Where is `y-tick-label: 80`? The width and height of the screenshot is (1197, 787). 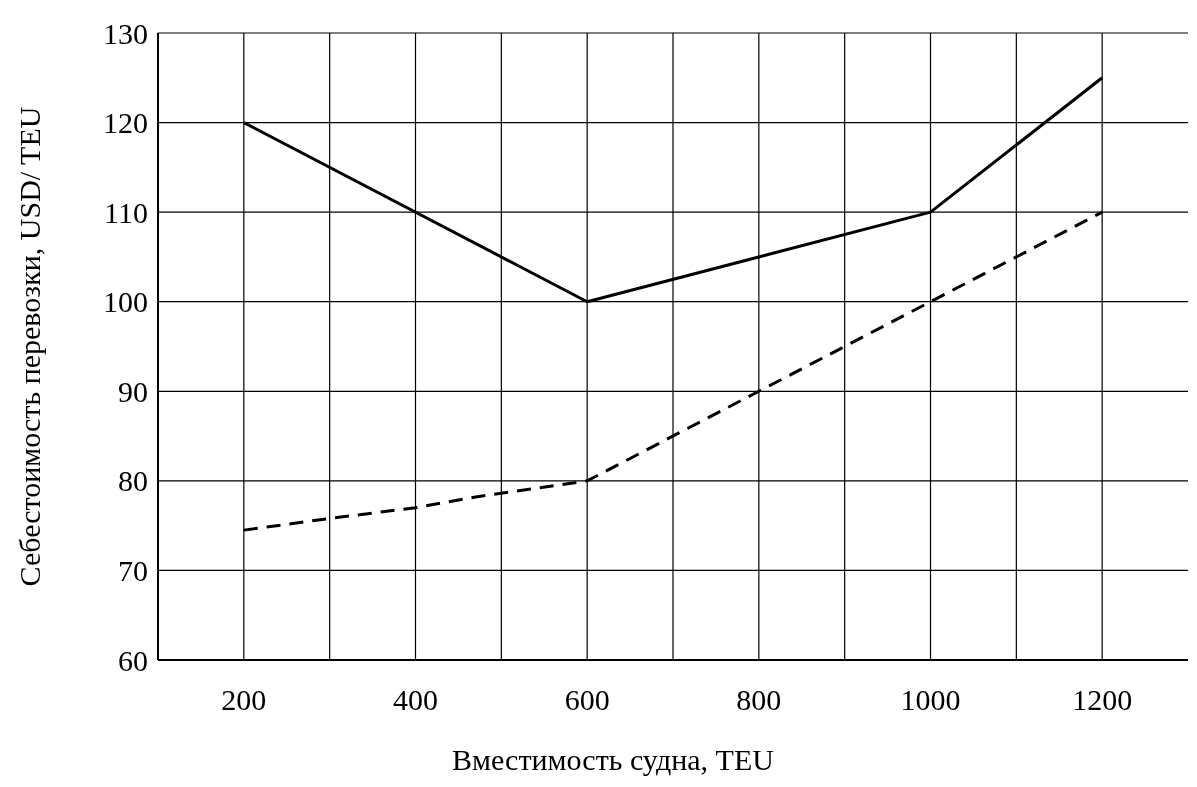
y-tick-label: 80 is located at coordinates (133, 481).